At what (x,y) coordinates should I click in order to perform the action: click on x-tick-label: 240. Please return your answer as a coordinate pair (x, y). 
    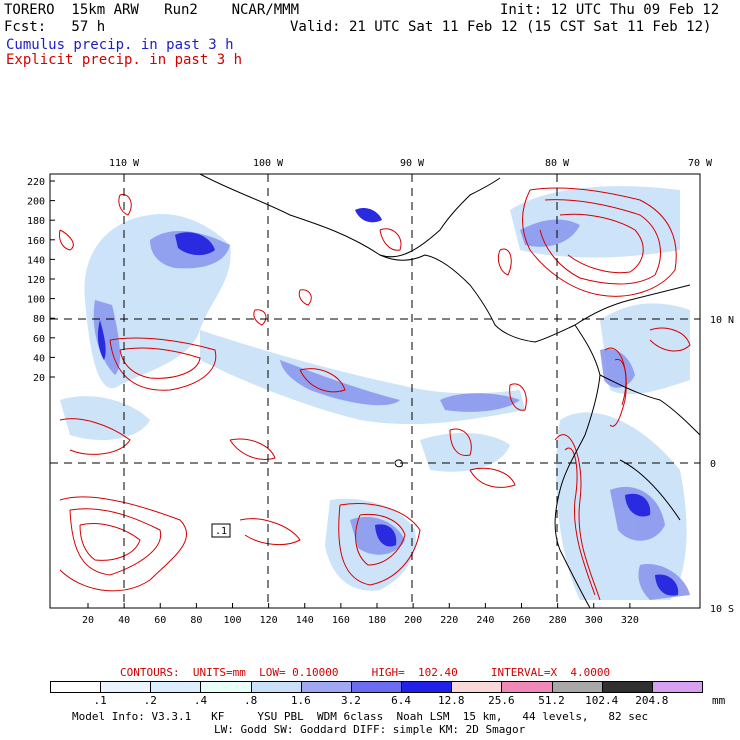
    Looking at the image, I should click on (485, 620).